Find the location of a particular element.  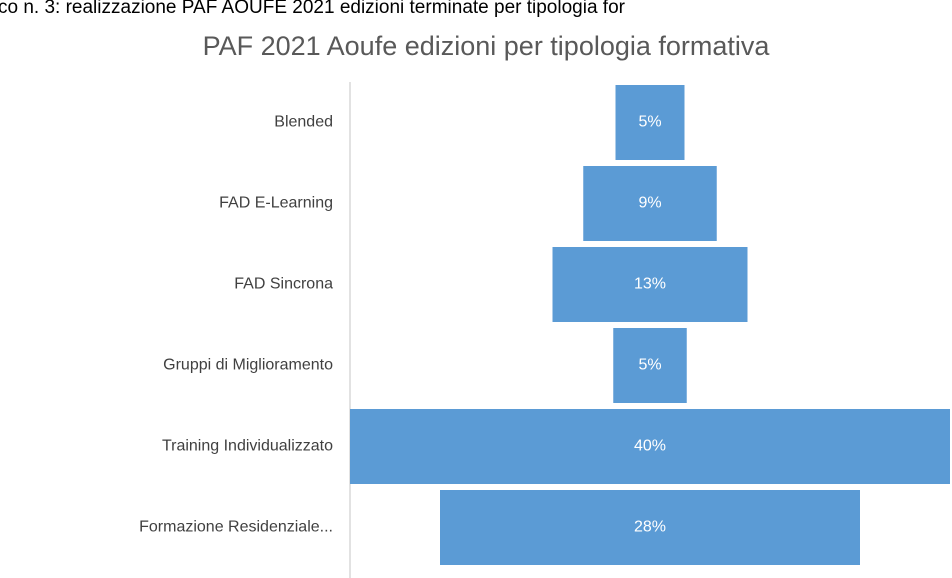

data-label: 9% is located at coordinates (649, 203).